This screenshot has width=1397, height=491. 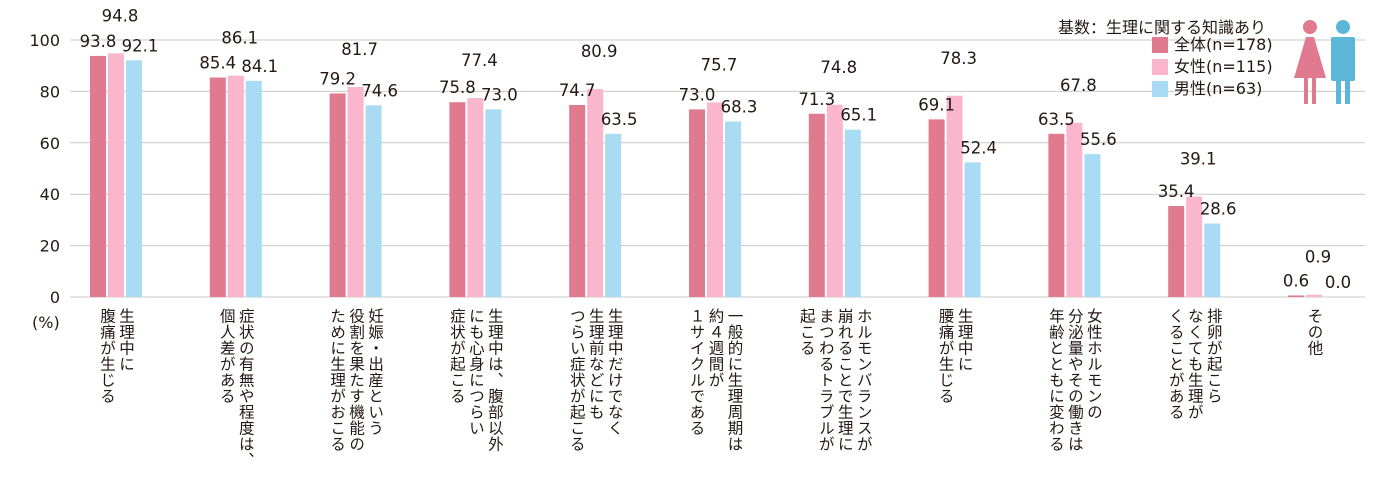 I want to click on female-figure-icon, so click(x=1310, y=62).